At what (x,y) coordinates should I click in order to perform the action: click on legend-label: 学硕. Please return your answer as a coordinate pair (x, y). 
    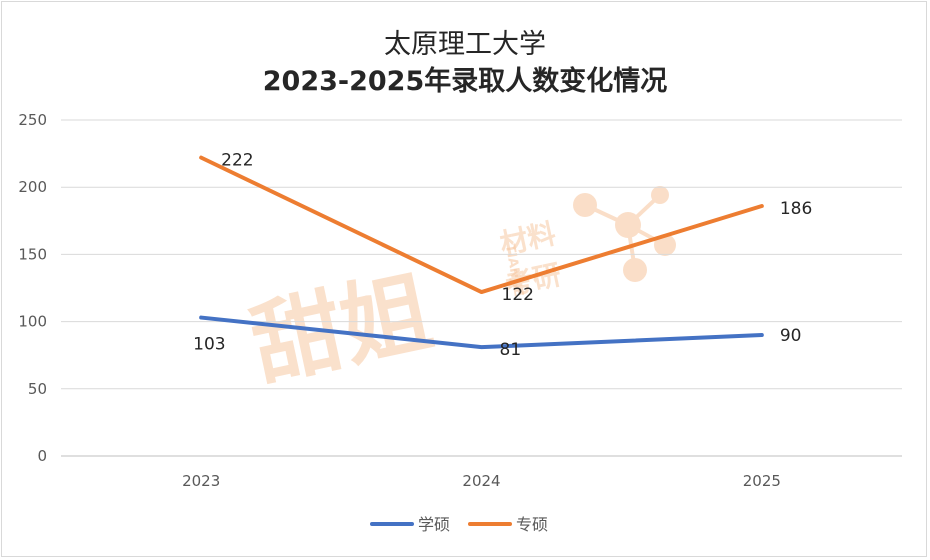
    Looking at the image, I should click on (434, 524).